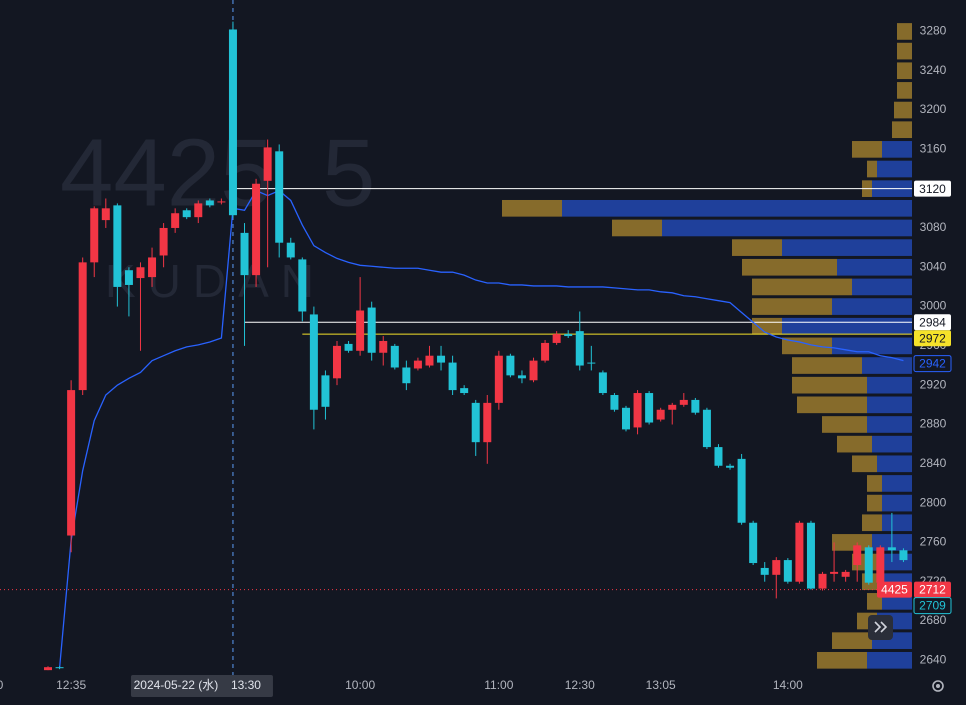 This screenshot has width=966, height=705. Describe the element at coordinates (246, 685) in the screenshot. I see `crosshair-time: 13:30` at that location.